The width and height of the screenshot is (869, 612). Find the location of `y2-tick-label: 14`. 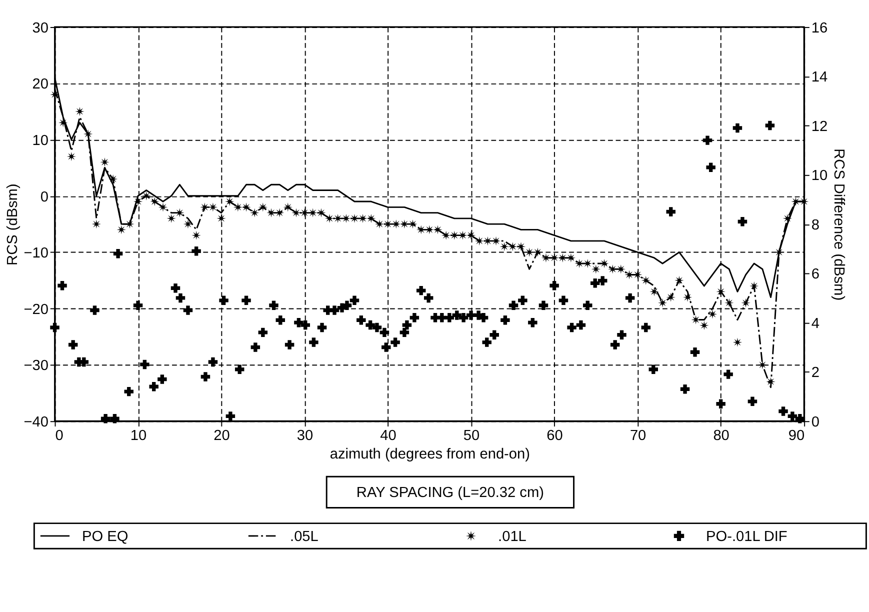

y2-tick-label: 14 is located at coordinates (819, 78).